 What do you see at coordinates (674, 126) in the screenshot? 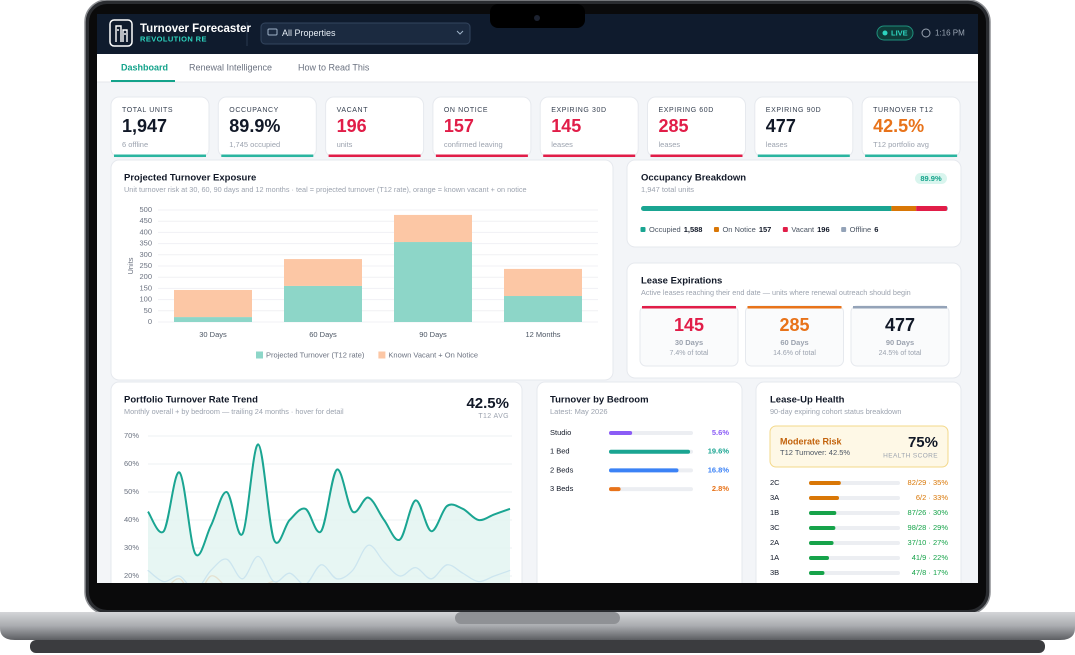
I see `kpi-value: 285` at bounding box center [674, 126].